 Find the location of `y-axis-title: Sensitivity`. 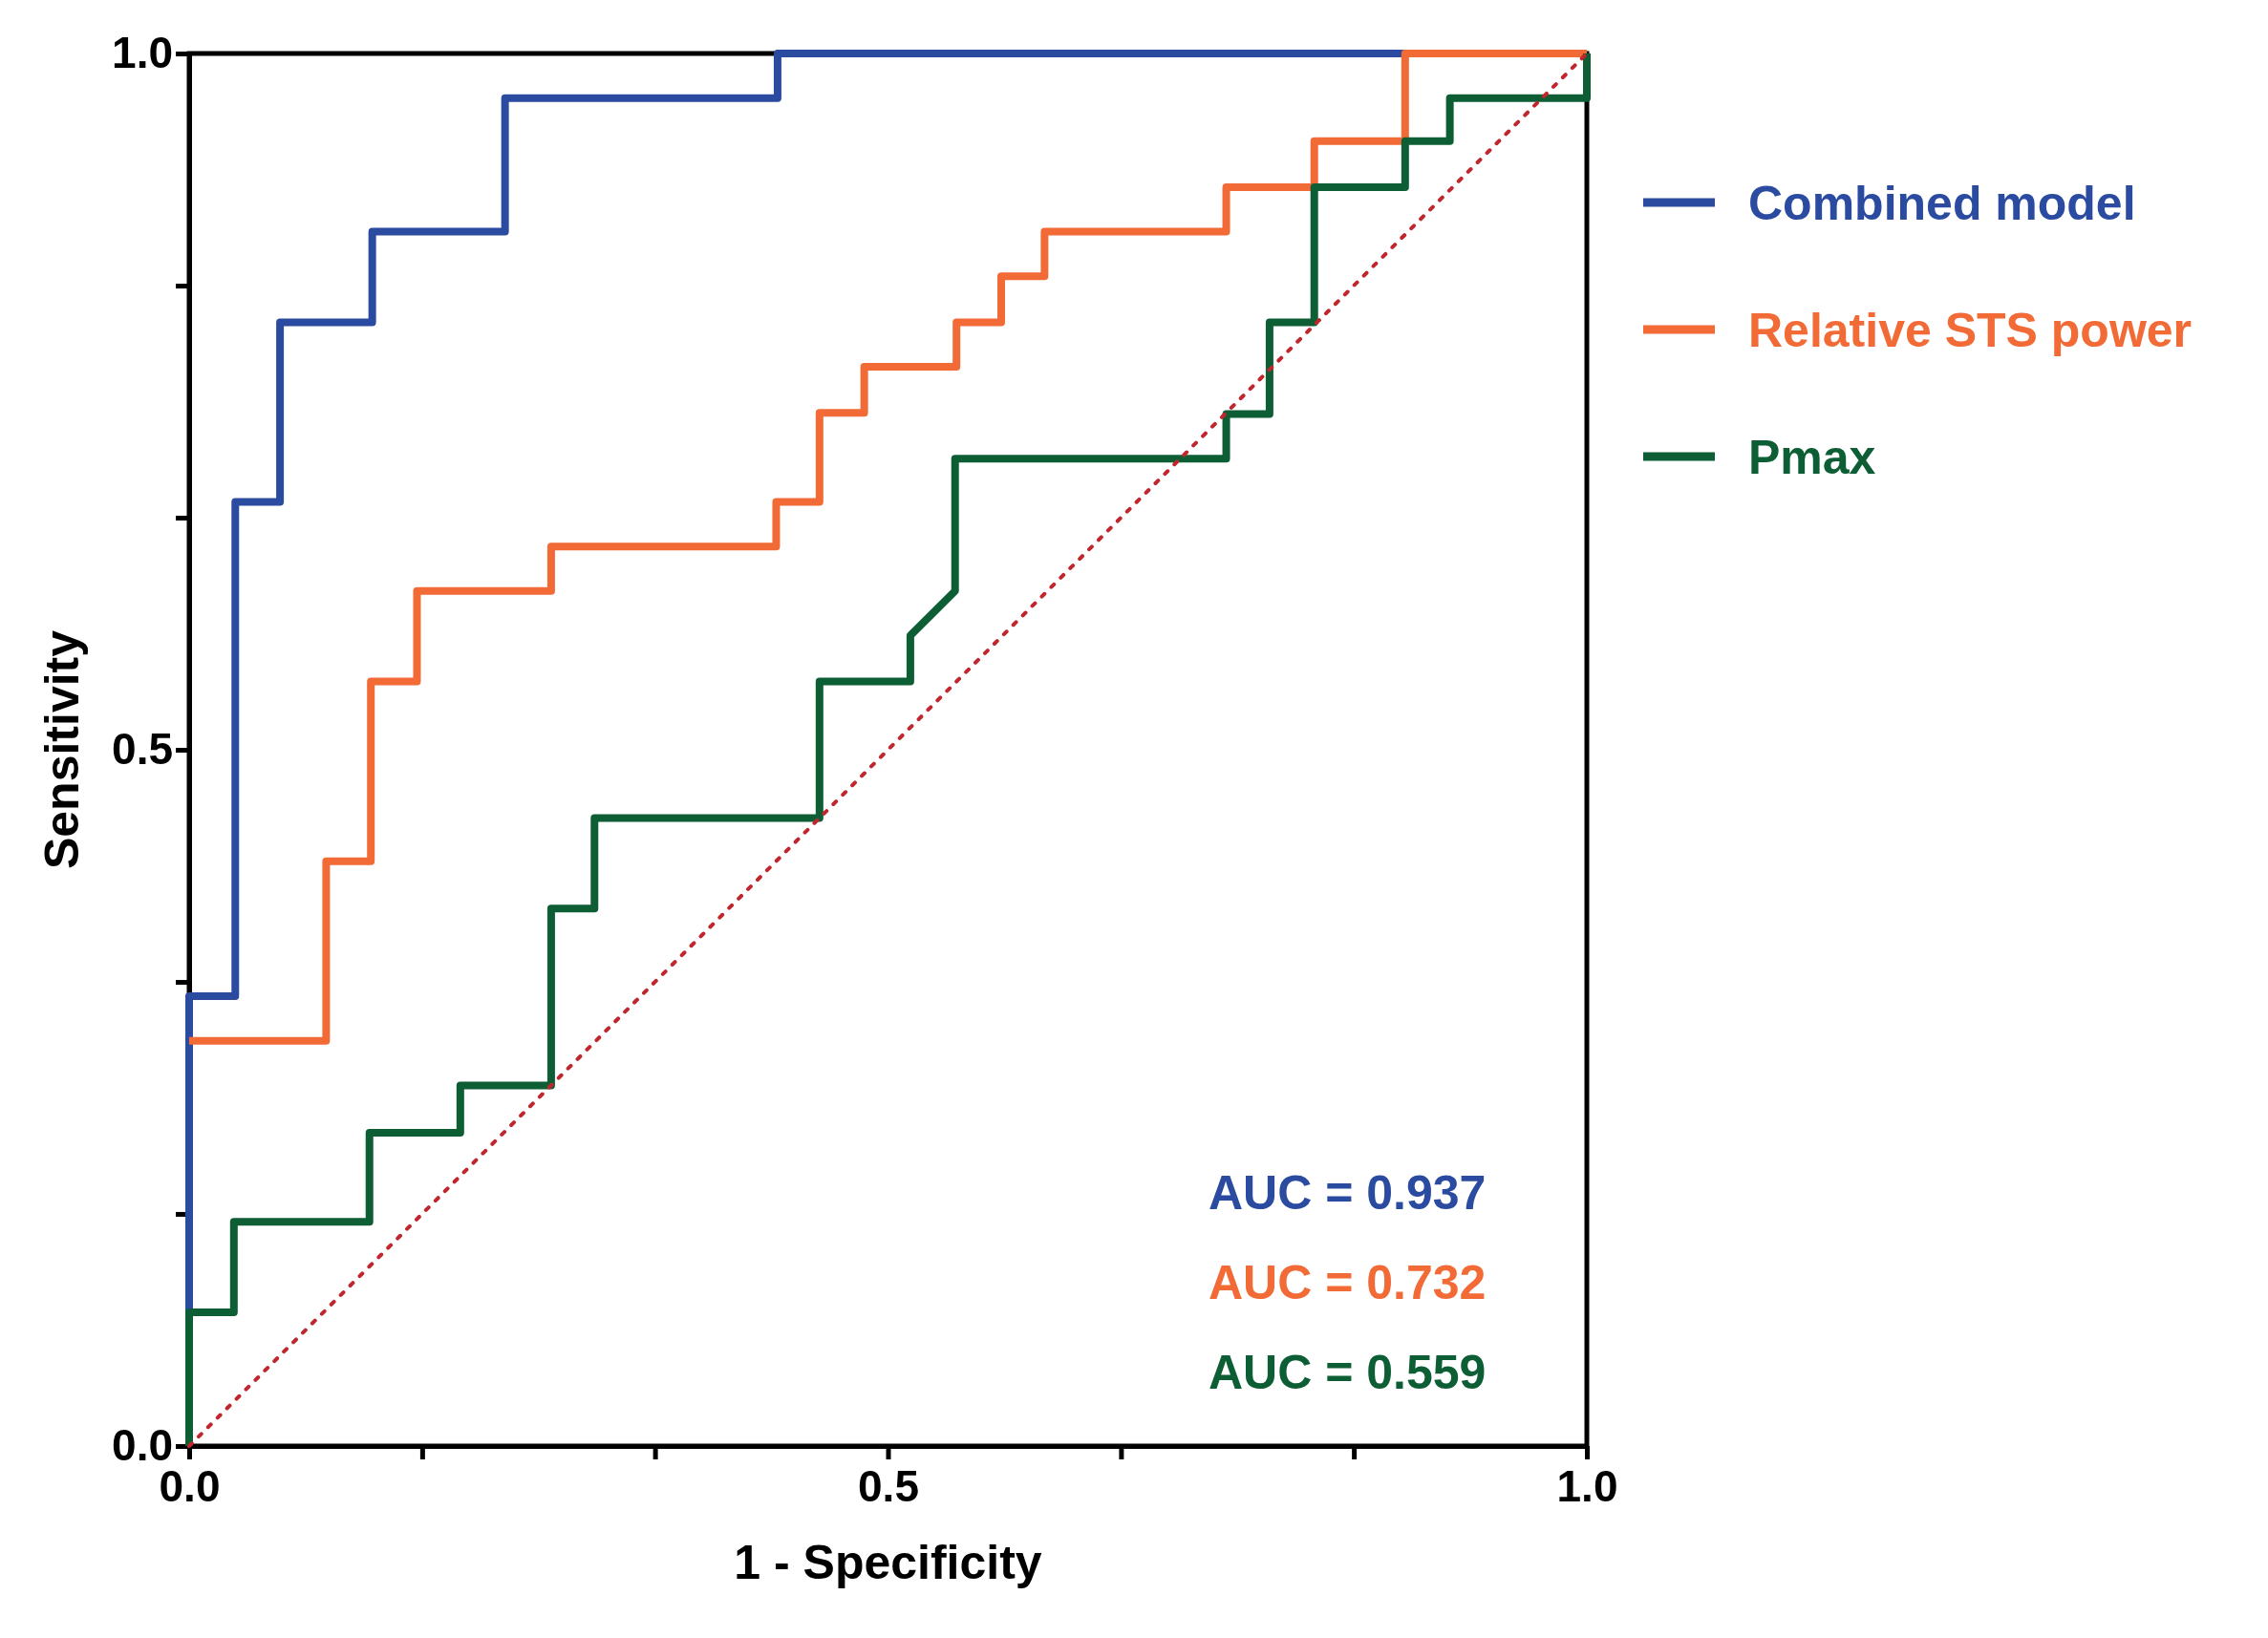

y-axis-title: Sensitivity is located at coordinates (62, 749).